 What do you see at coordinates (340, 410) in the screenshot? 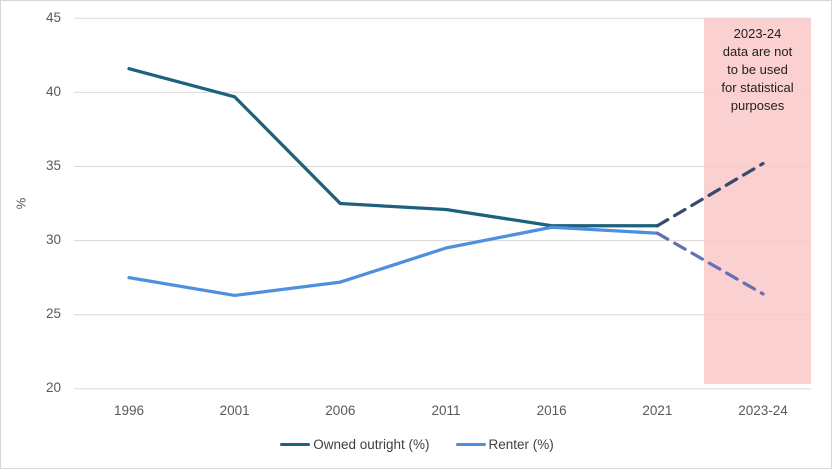
I see `x-tick-label-2006: 2006` at bounding box center [340, 410].